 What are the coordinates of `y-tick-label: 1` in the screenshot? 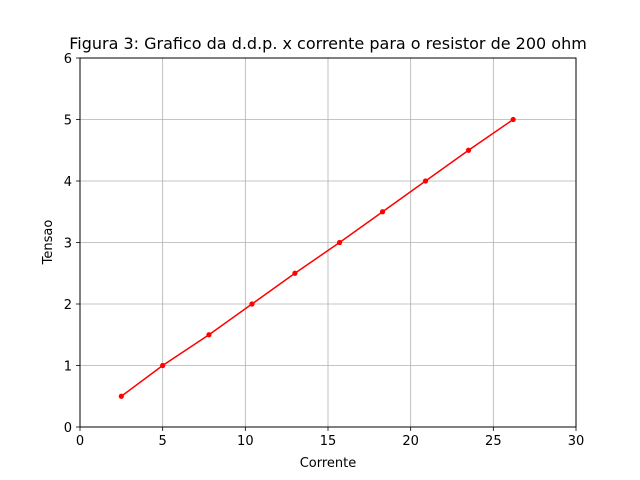 It's located at (68, 367).